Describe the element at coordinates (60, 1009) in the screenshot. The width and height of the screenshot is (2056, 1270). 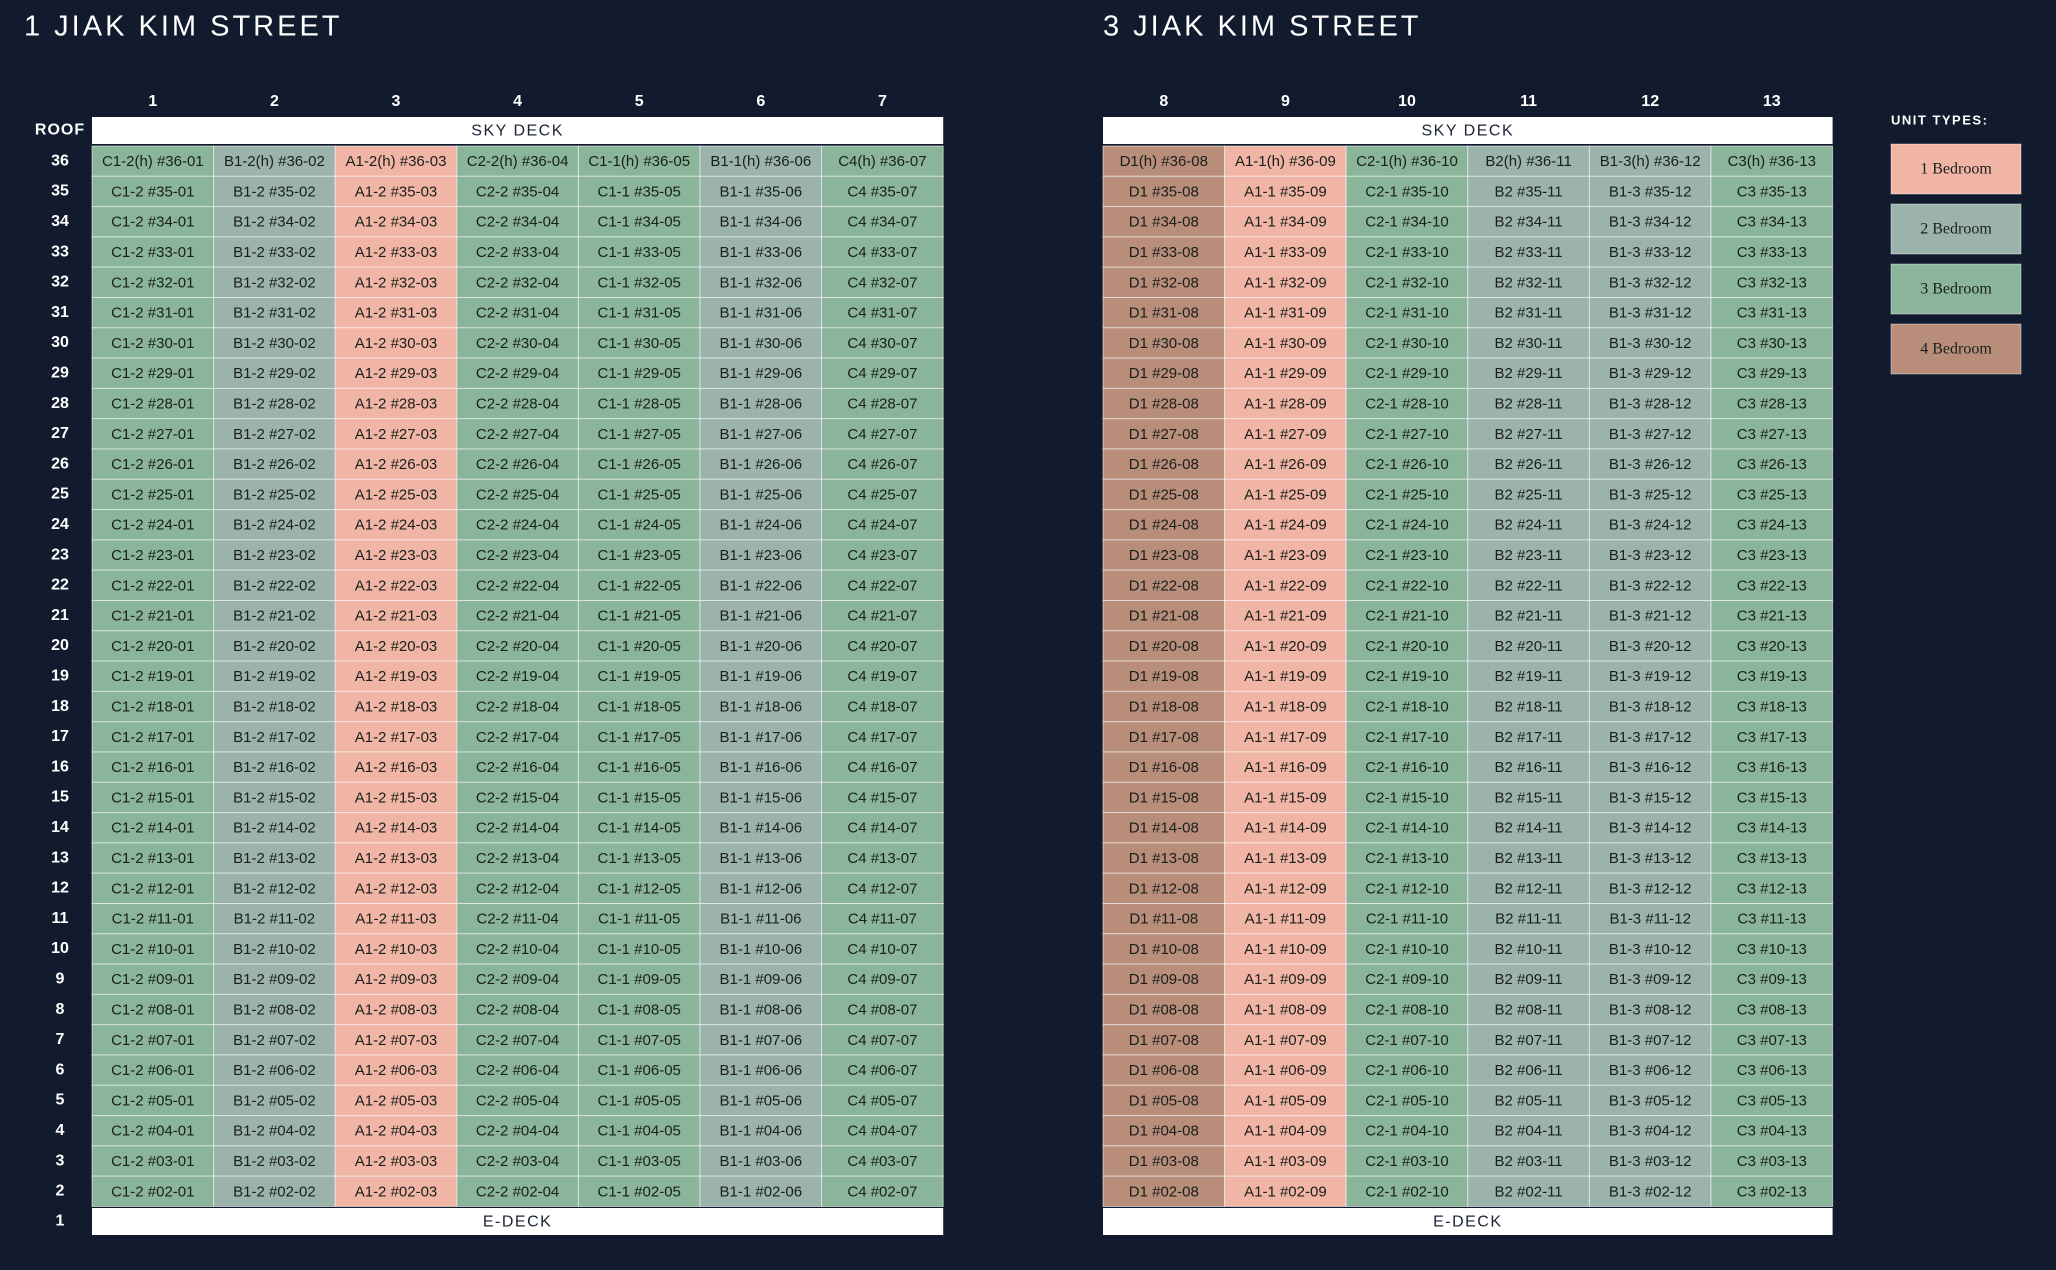
I see `floor-label: 8` at that location.